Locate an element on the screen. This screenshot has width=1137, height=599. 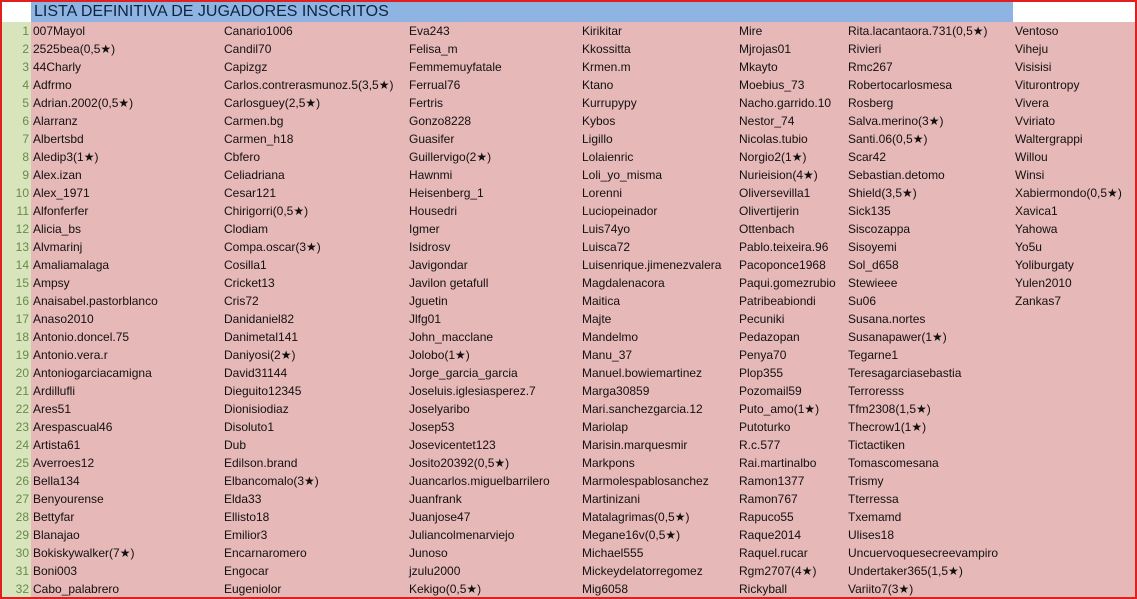
player-cell: Juliancolmenarviejo is located at coordinates (462, 535).